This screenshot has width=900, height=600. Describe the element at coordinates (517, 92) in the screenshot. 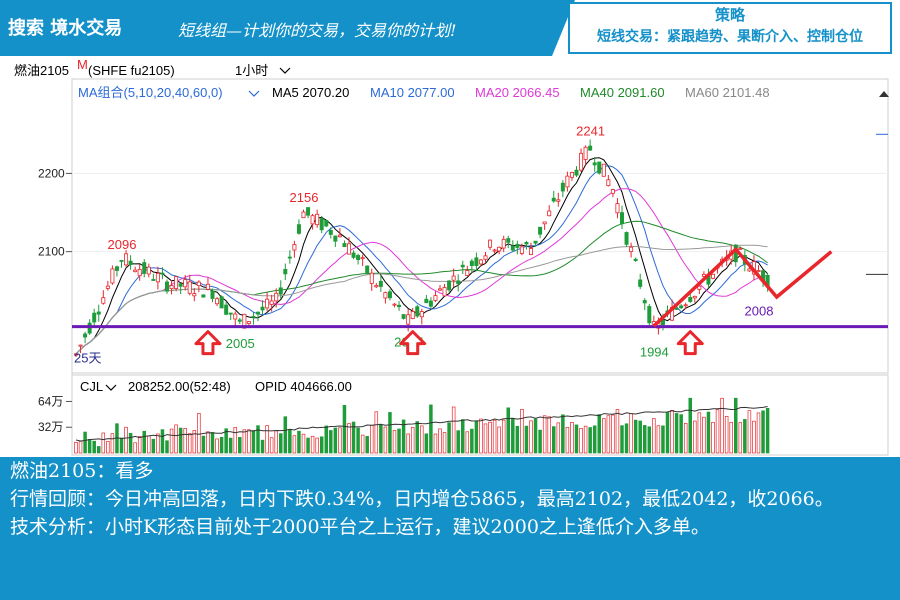

I see `ma20-legend: MA20 2066.45` at that location.